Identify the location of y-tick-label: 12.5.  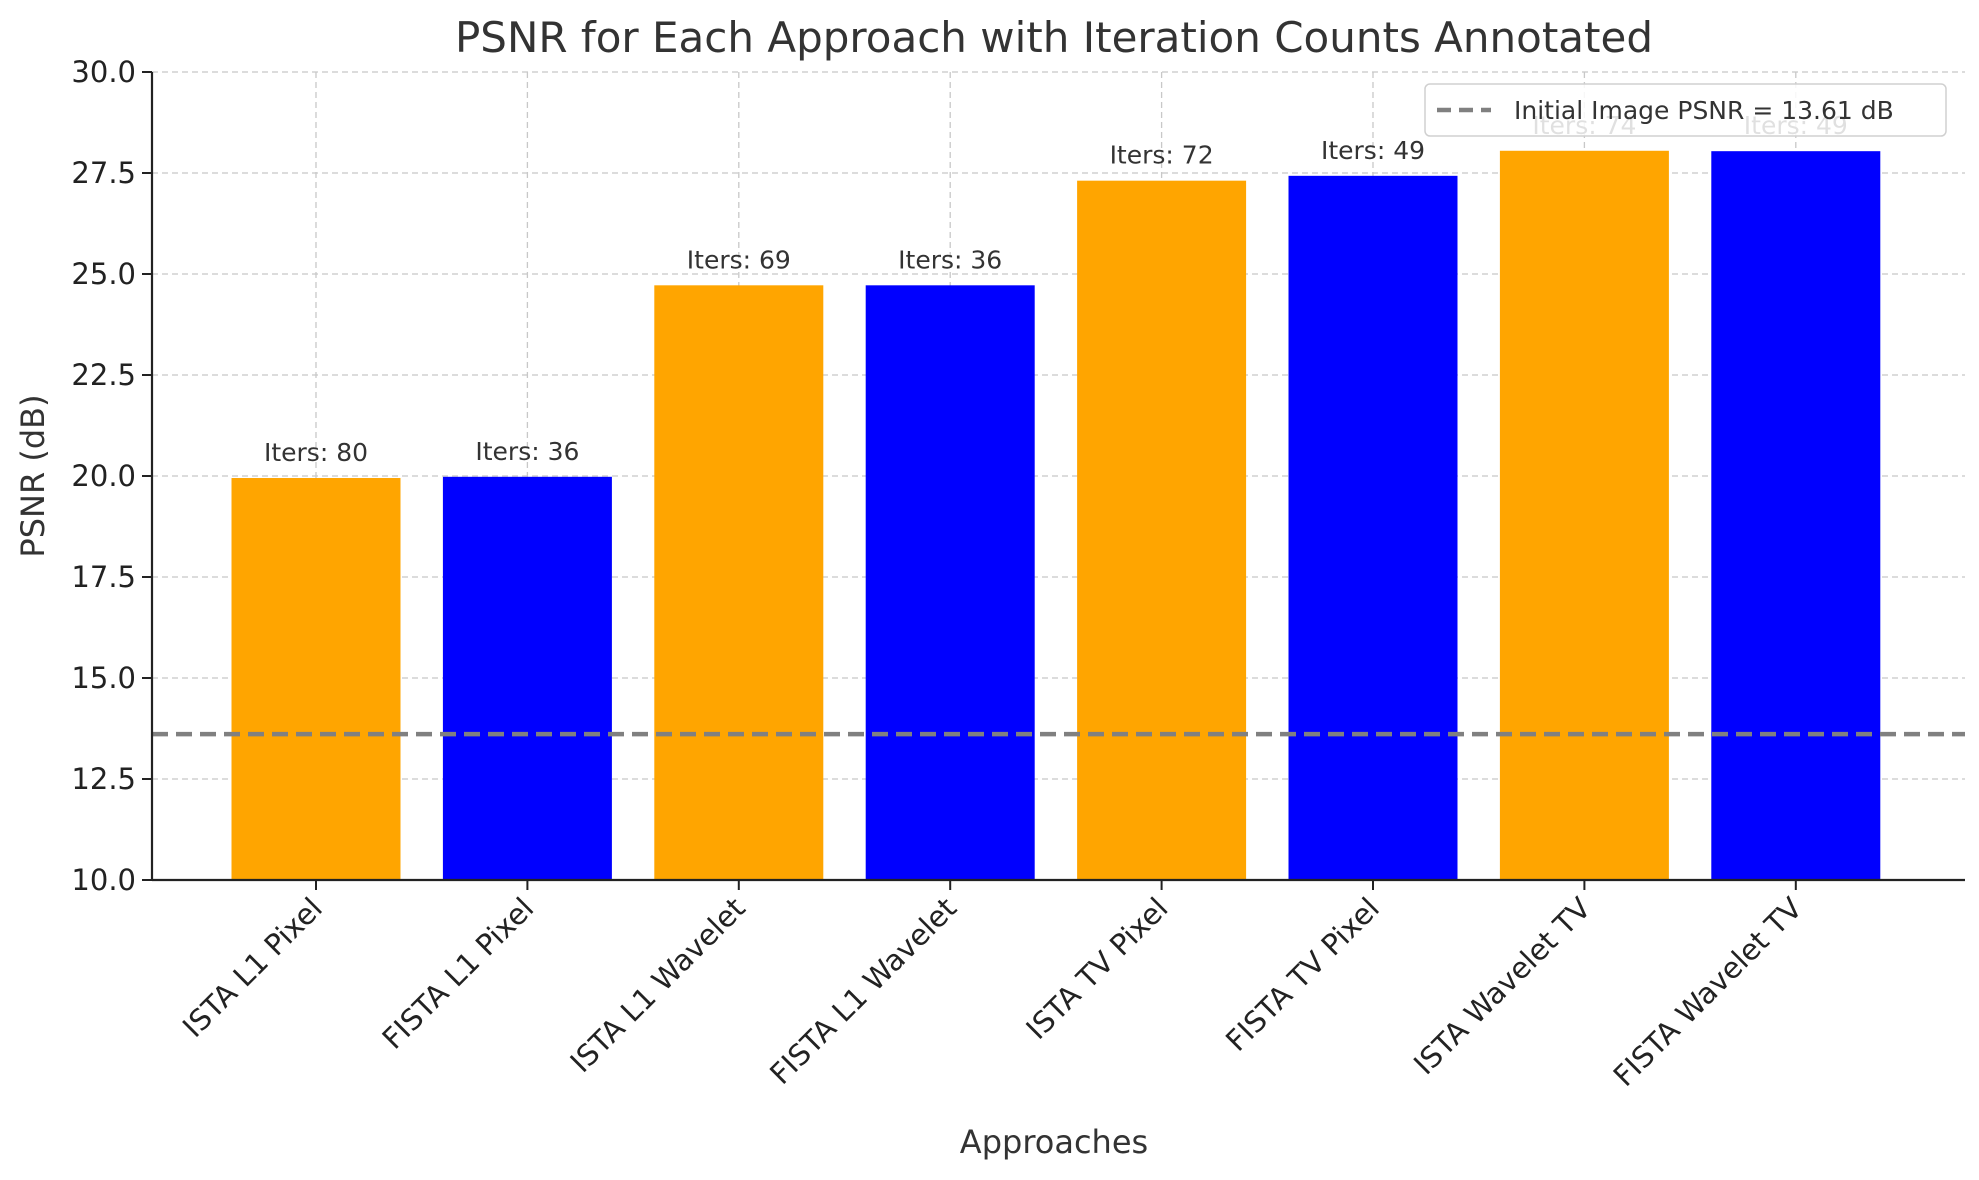
(103, 779).